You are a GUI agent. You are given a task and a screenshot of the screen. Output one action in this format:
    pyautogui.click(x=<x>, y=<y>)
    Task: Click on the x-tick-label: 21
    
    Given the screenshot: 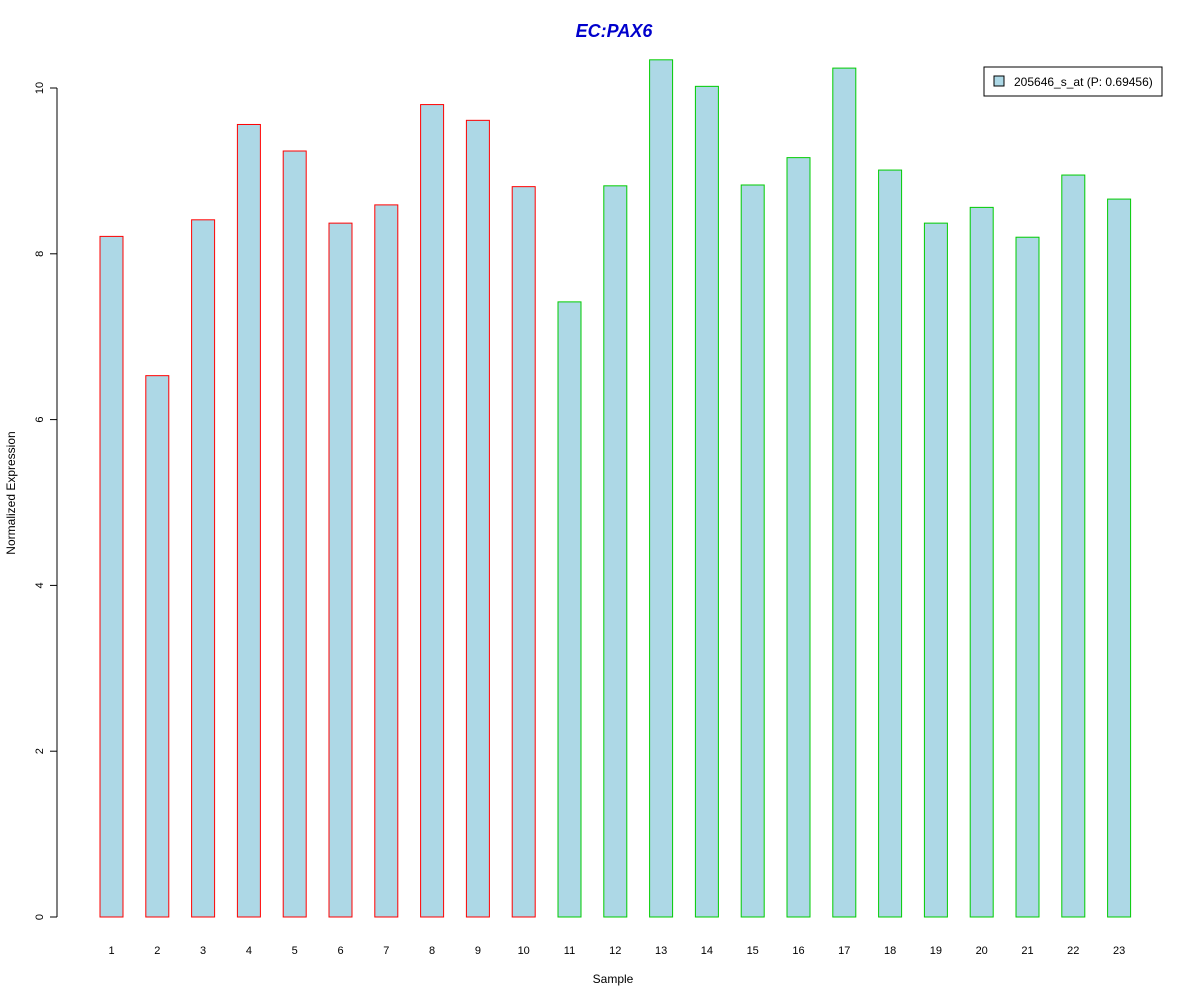 What is the action you would take?
    pyautogui.click(x=1027, y=951)
    